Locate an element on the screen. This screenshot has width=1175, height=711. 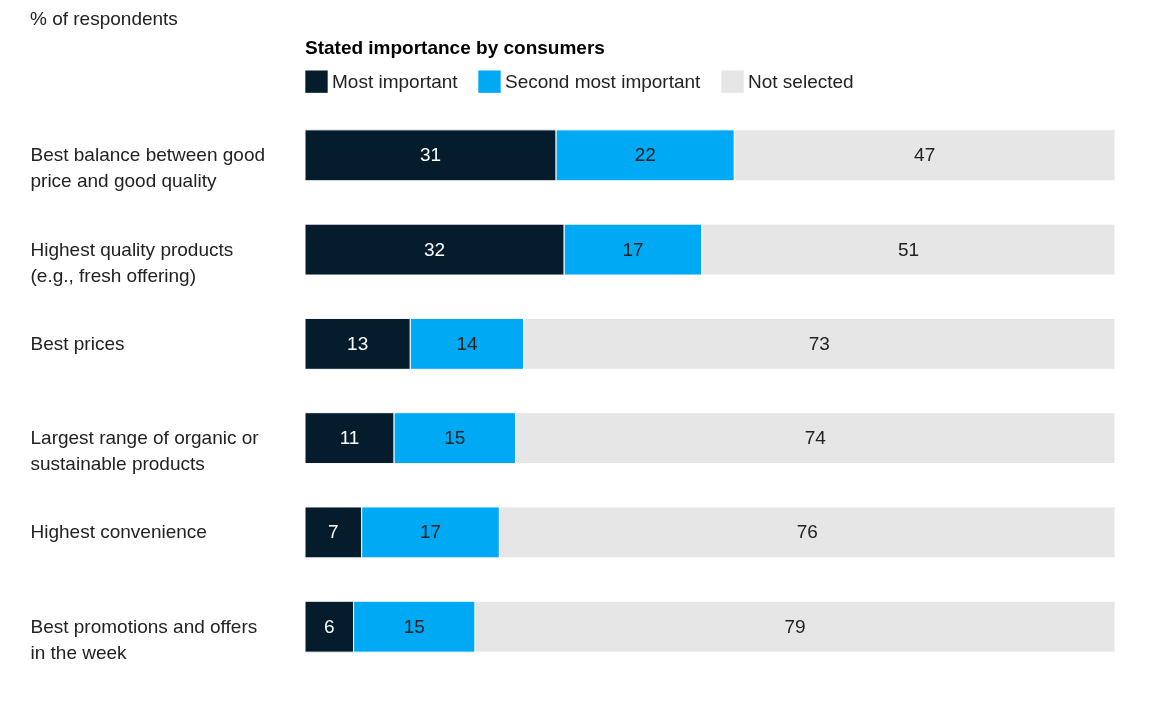
legend-label: Second most important is located at coordinates (603, 81).